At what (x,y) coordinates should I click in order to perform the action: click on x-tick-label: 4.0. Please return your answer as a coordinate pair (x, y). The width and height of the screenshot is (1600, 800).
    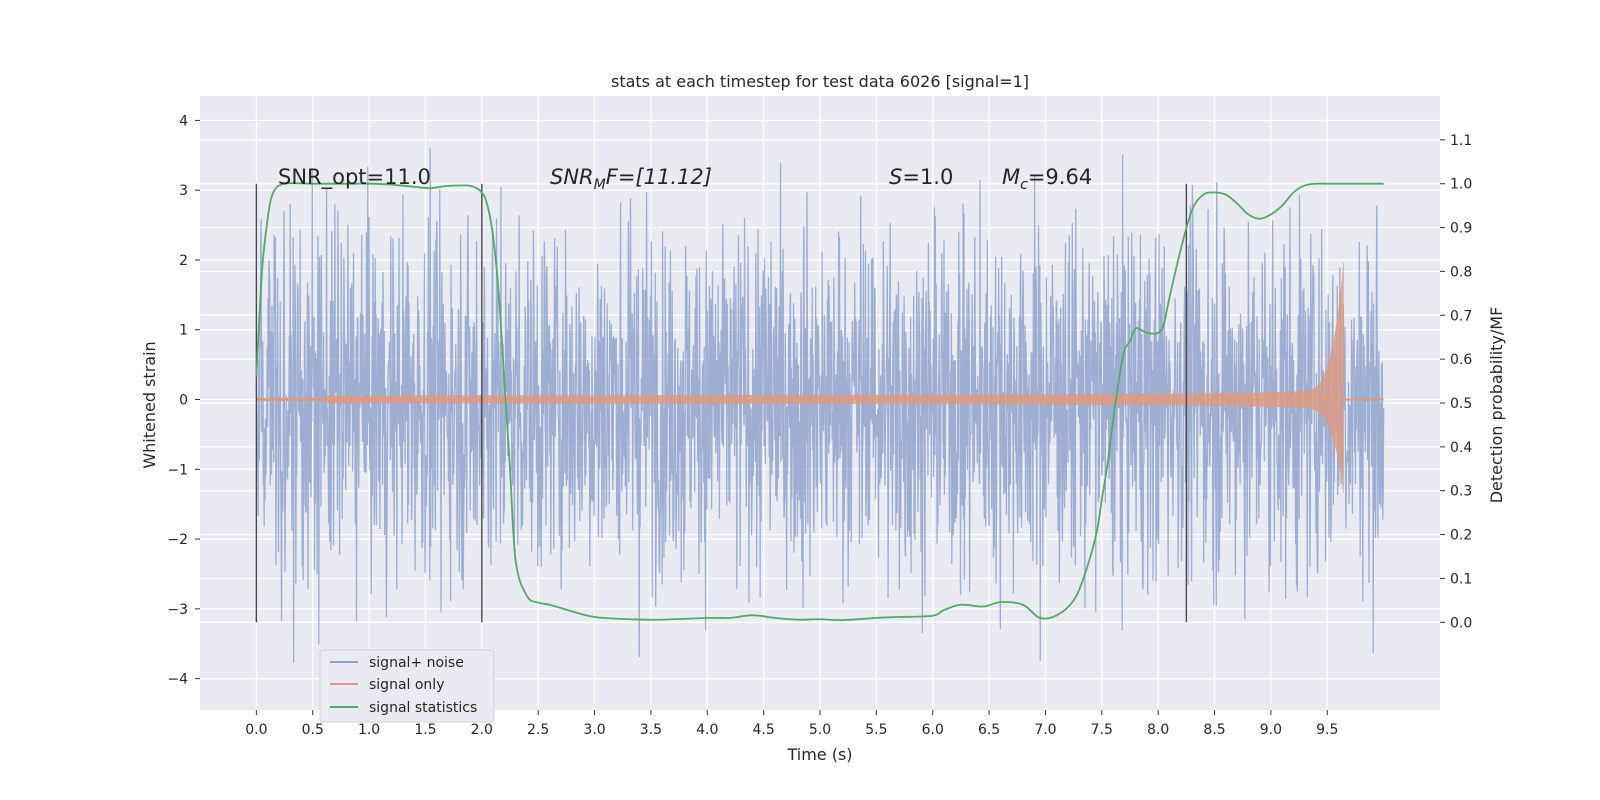
    Looking at the image, I should click on (707, 730).